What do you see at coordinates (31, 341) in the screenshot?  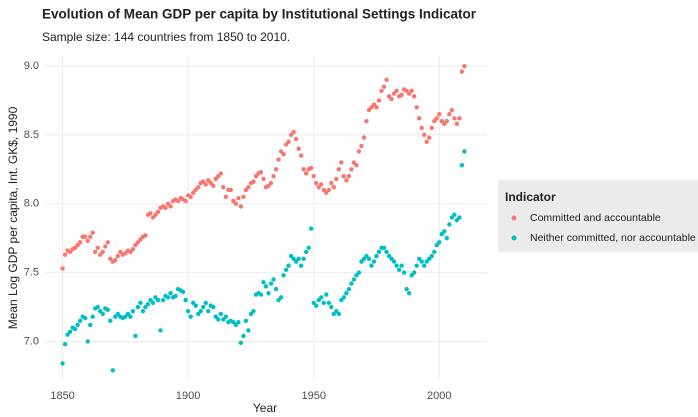 I see `y-tick-label: 7.0` at bounding box center [31, 341].